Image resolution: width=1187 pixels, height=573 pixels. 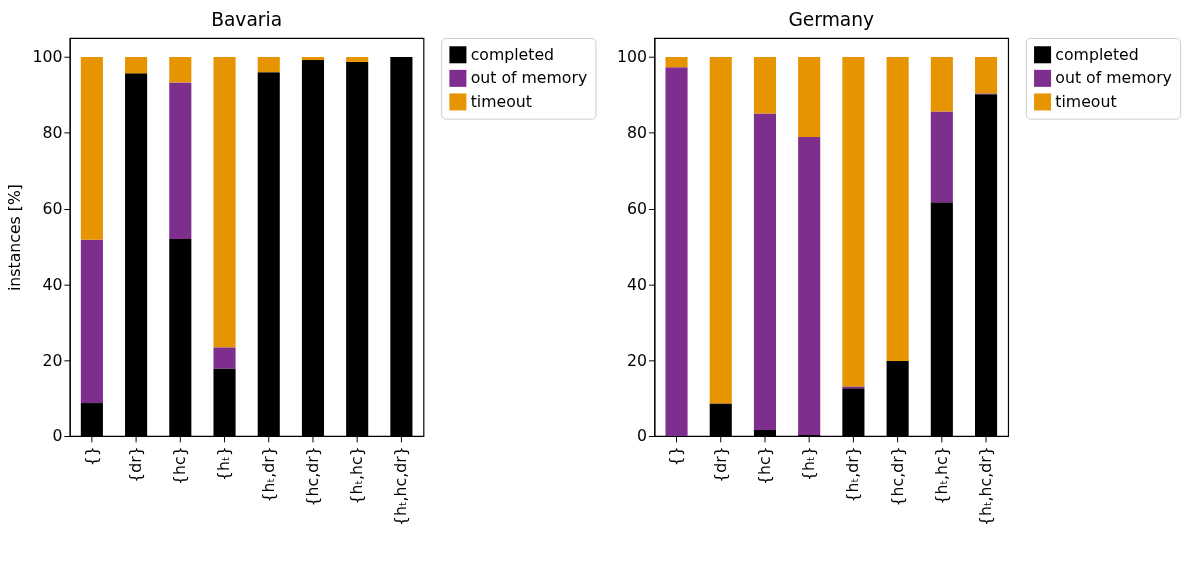 I want to click on chart-title: Germany, so click(x=831, y=19).